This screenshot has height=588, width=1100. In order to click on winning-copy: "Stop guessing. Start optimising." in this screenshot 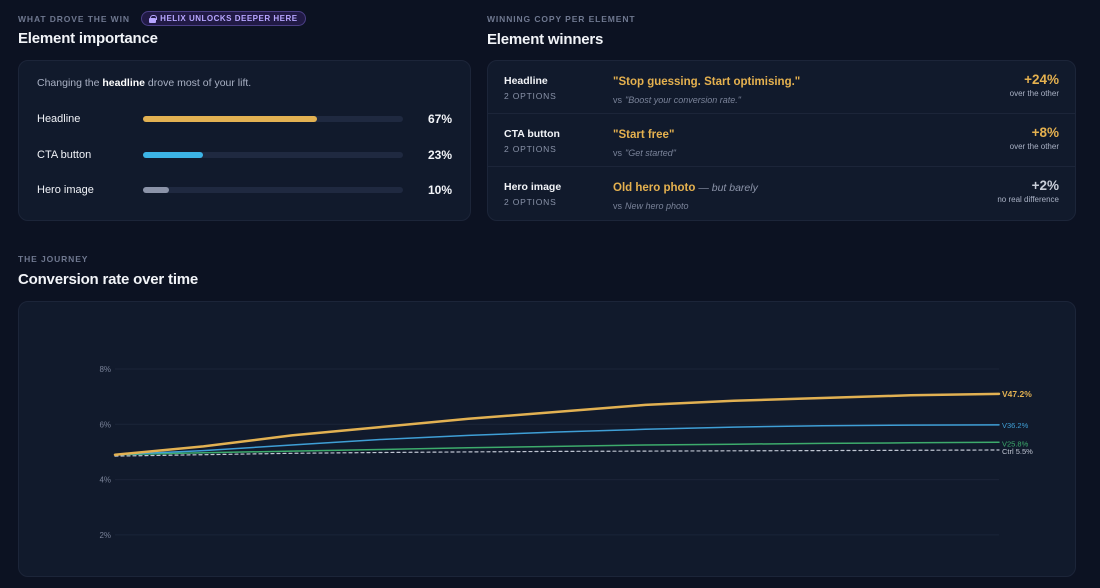, I will do `click(707, 82)`.